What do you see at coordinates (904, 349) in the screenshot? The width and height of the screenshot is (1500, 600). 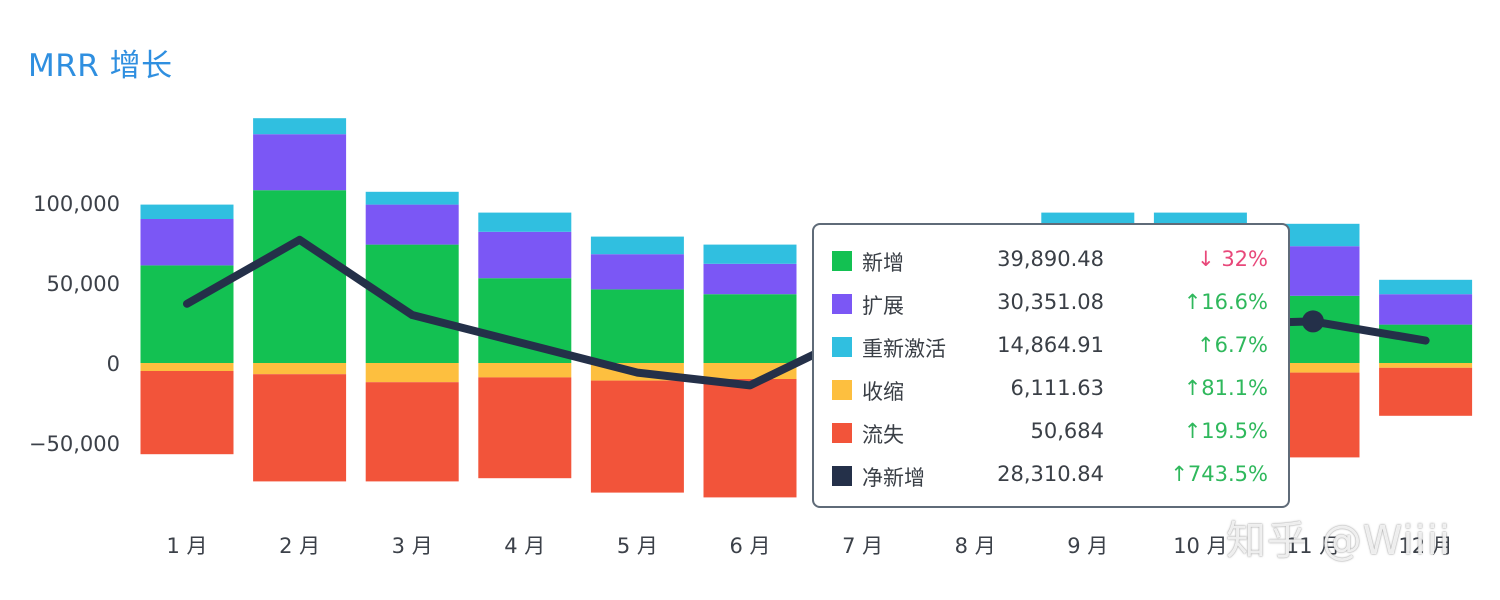 I see `tooltip-label: 重新激活` at bounding box center [904, 349].